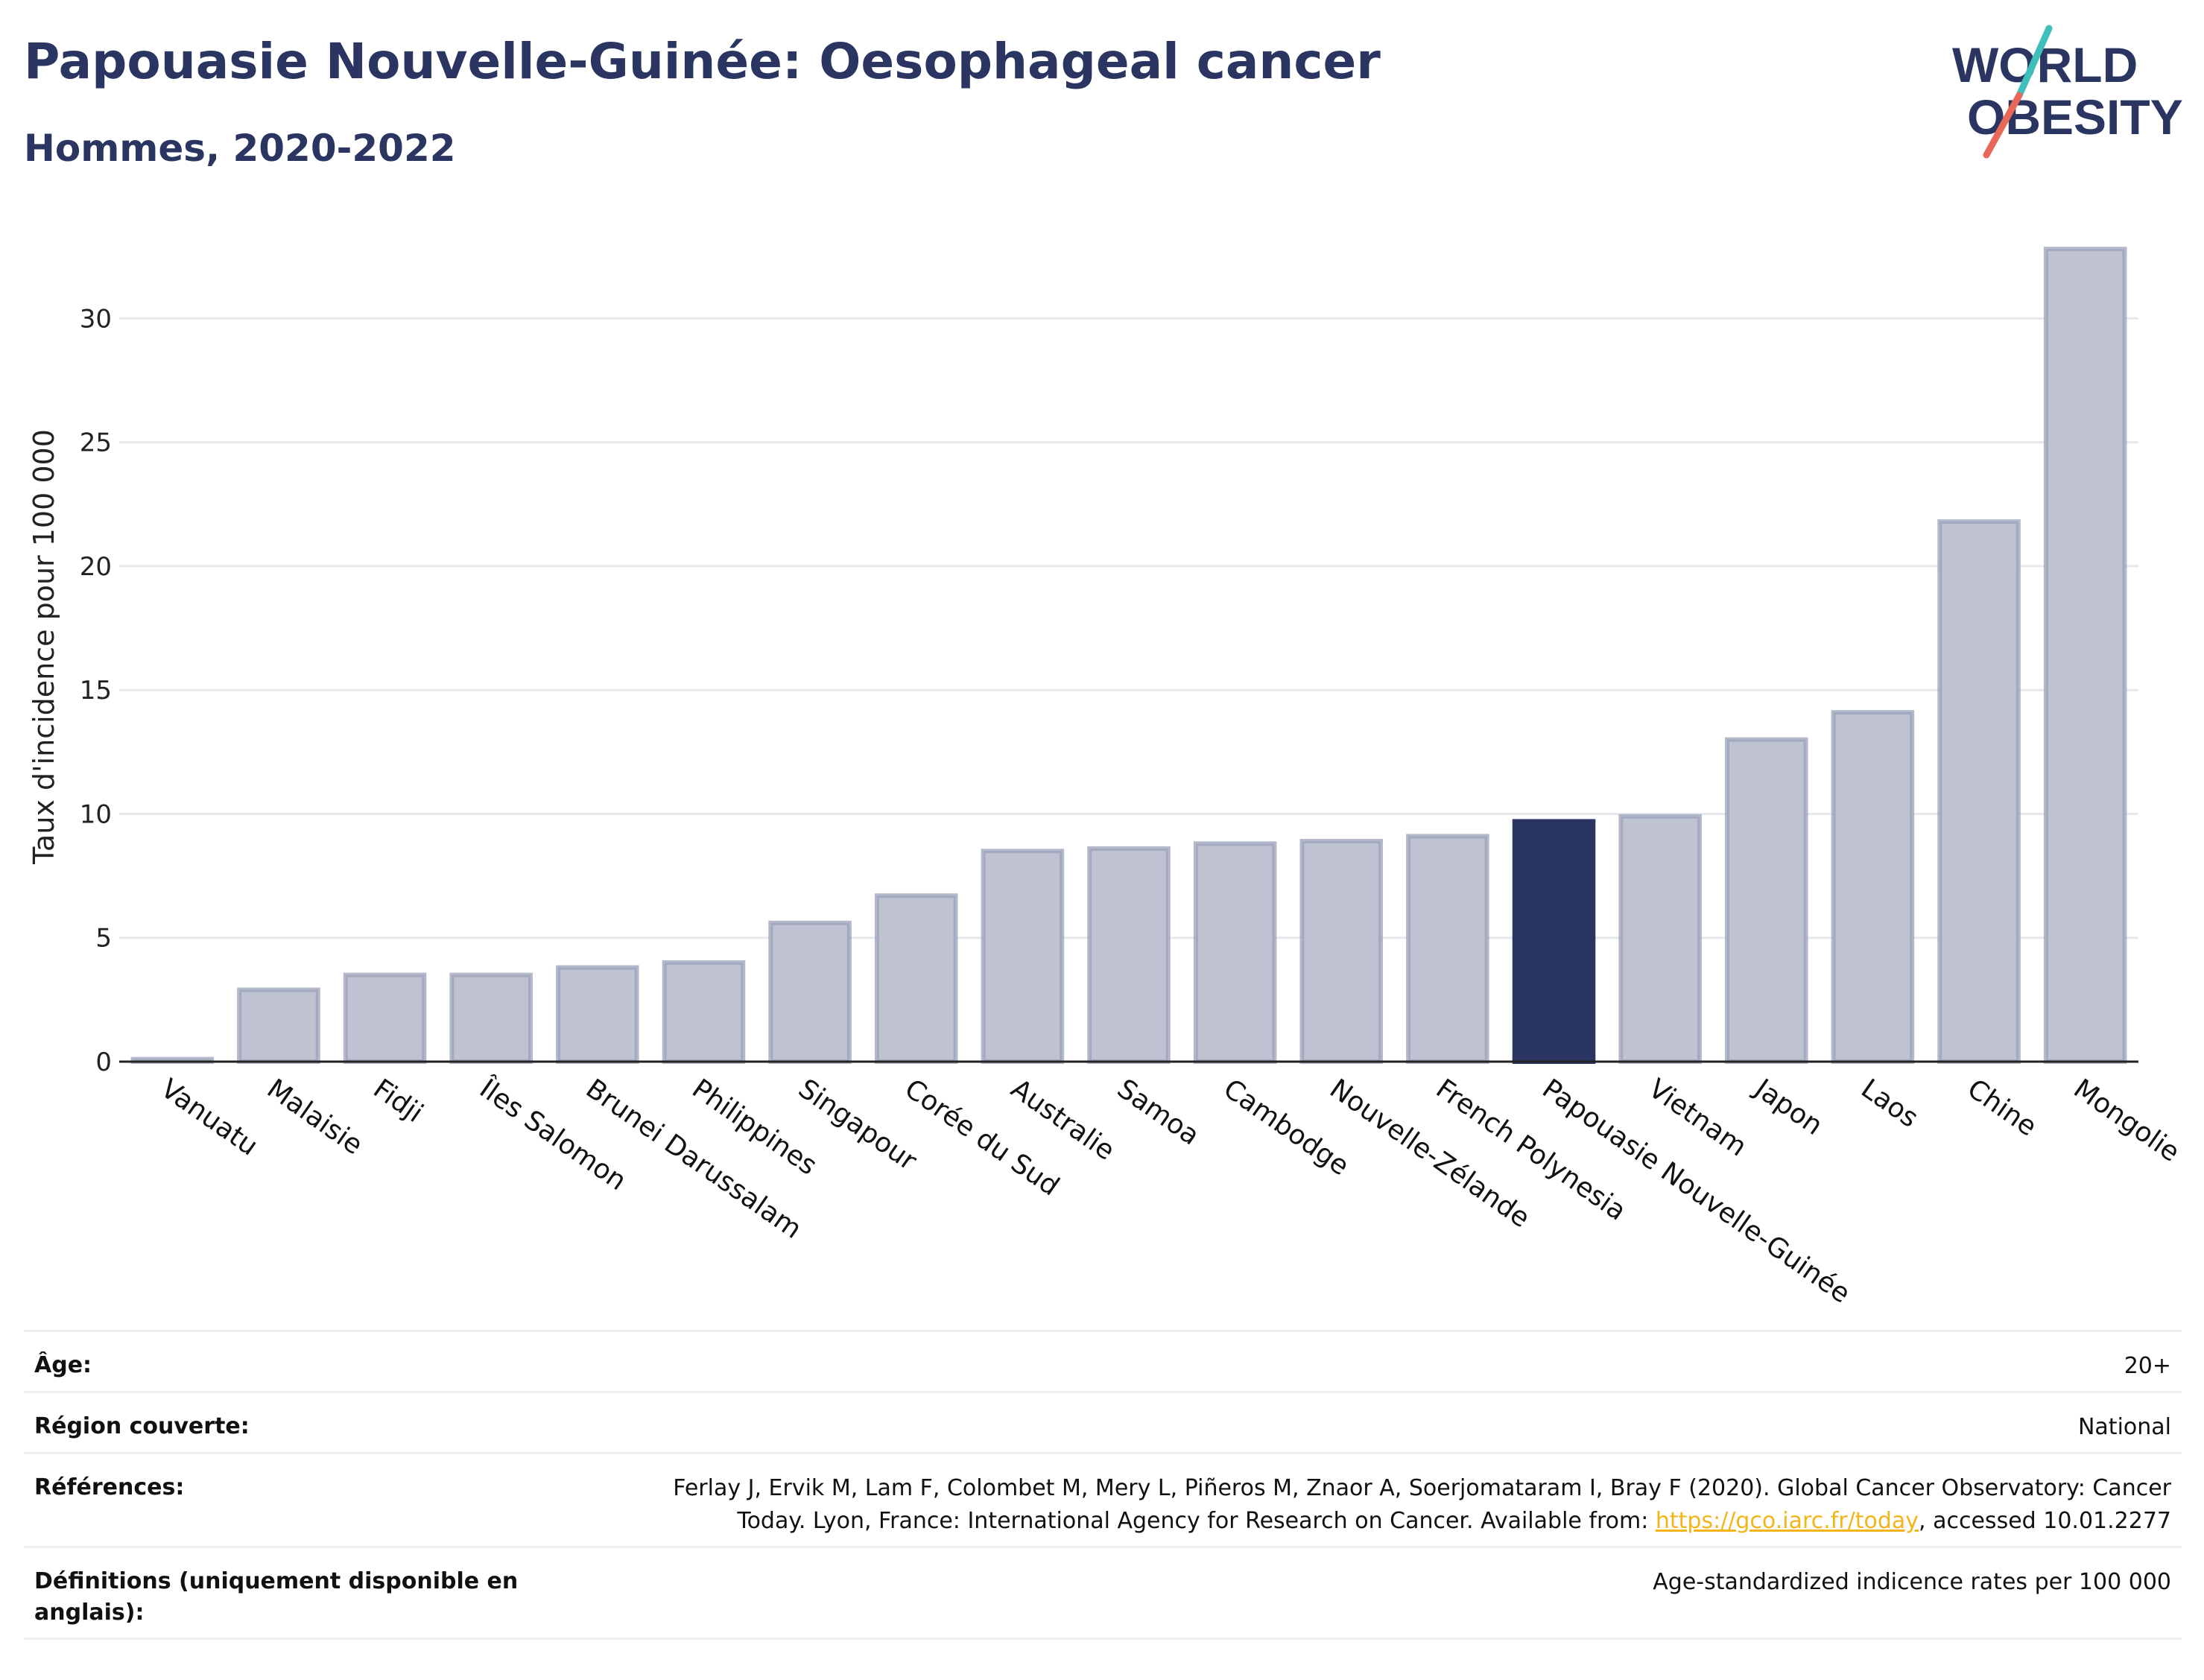  What do you see at coordinates (96, 567) in the screenshot?
I see `y-tick-label: 20` at bounding box center [96, 567].